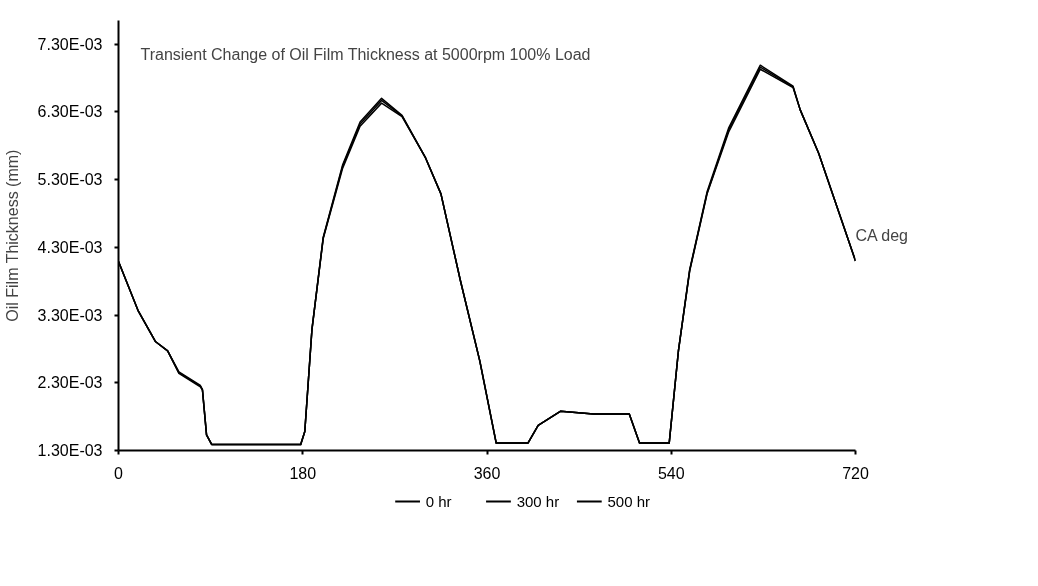 Image resolution: width=1038 pixels, height=586 pixels. What do you see at coordinates (70, 383) in the screenshot?
I see `y-tick-label: 2.30E-03` at bounding box center [70, 383].